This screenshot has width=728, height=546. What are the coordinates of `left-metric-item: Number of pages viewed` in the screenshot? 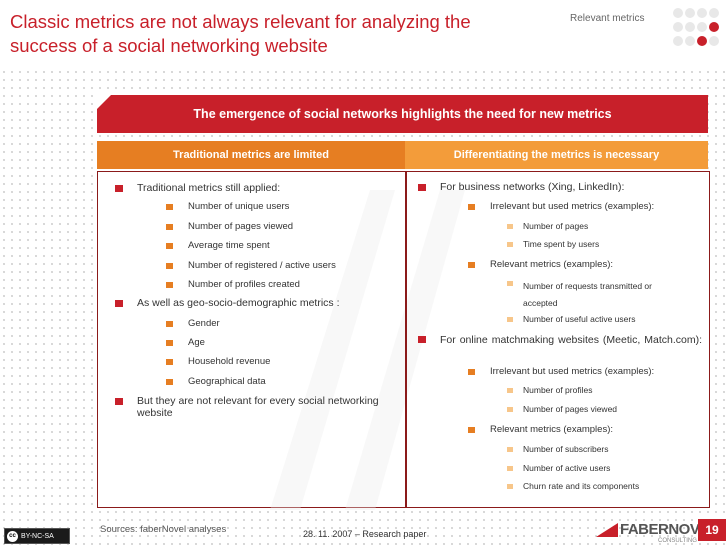 It's located at (229, 226).